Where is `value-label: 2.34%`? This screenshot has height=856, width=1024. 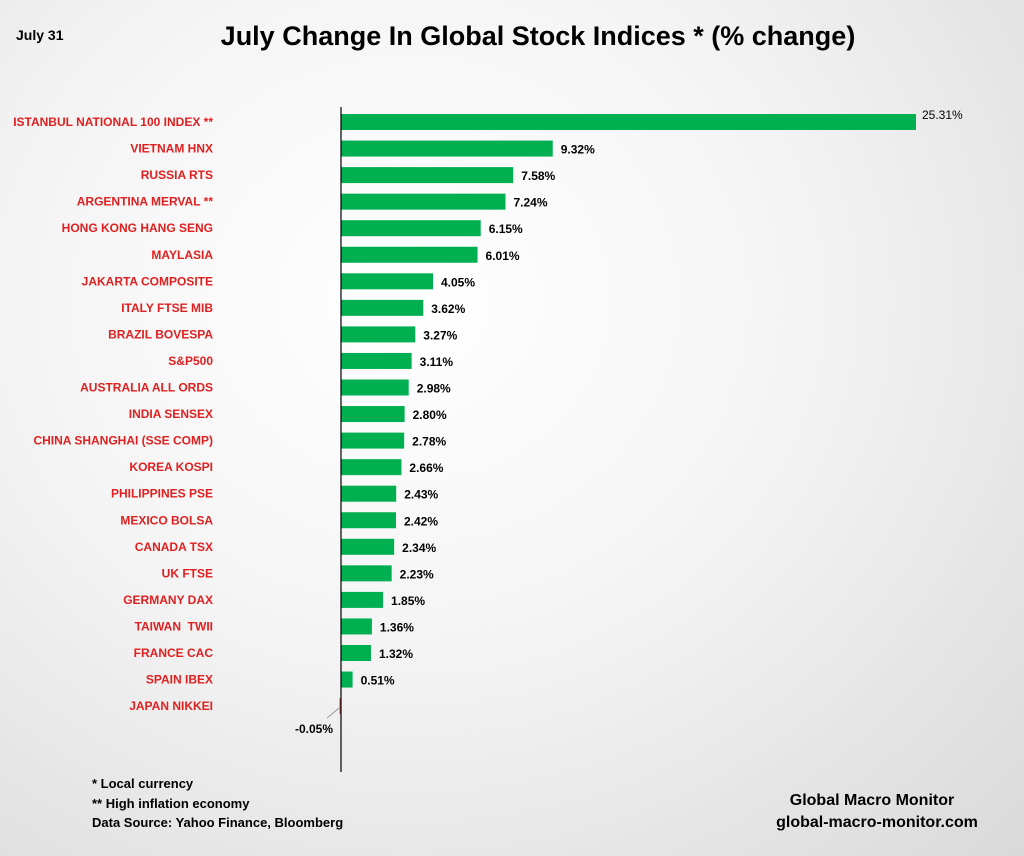 value-label: 2.34% is located at coordinates (419, 548).